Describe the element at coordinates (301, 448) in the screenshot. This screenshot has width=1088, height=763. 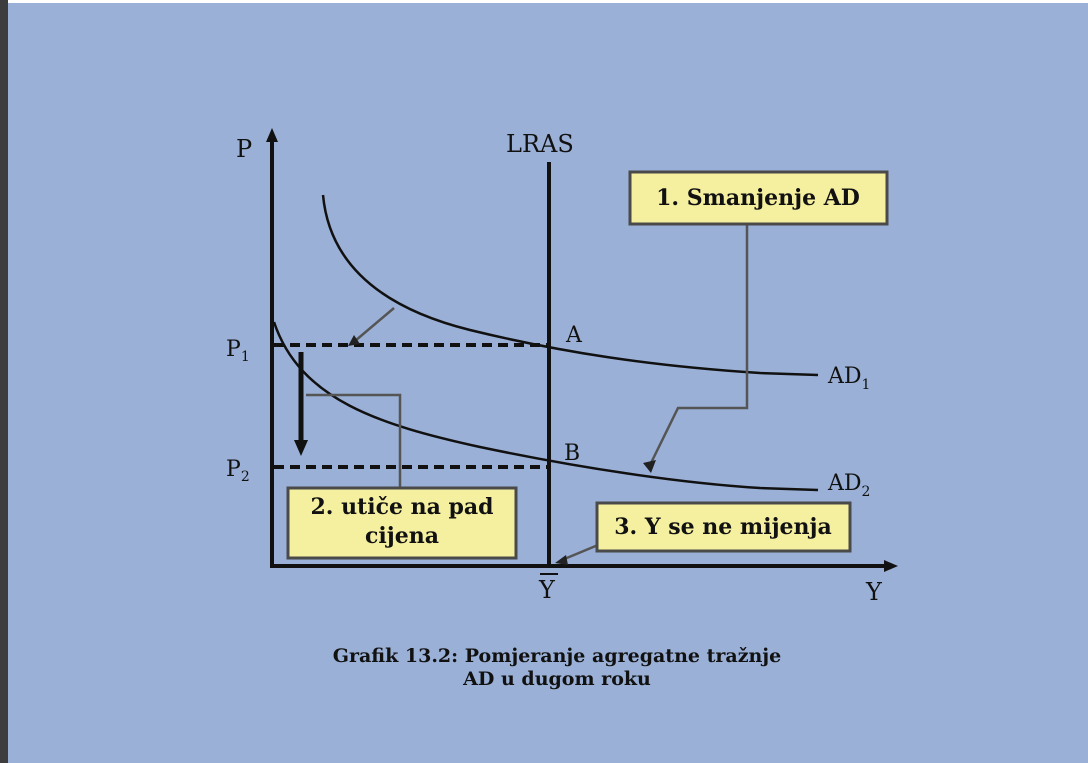
I see `price-fall-arrowhead` at that location.